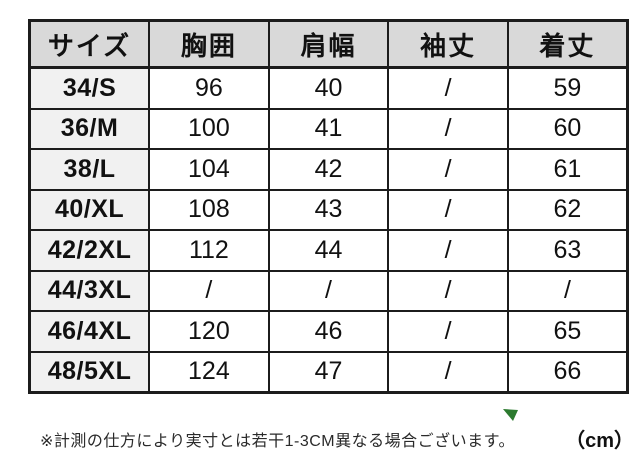 Image resolution: width=640 pixels, height=458 pixels. What do you see at coordinates (209, 209) in the screenshot?
I see `value-cell: 108` at bounding box center [209, 209].